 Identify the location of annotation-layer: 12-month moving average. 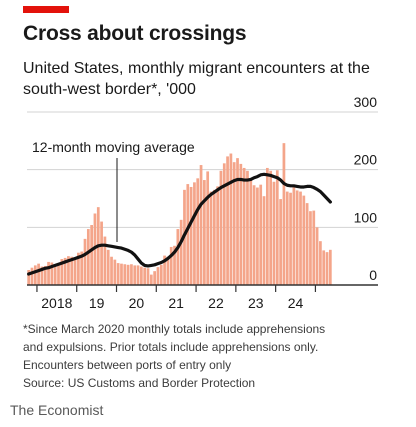
(113, 190).